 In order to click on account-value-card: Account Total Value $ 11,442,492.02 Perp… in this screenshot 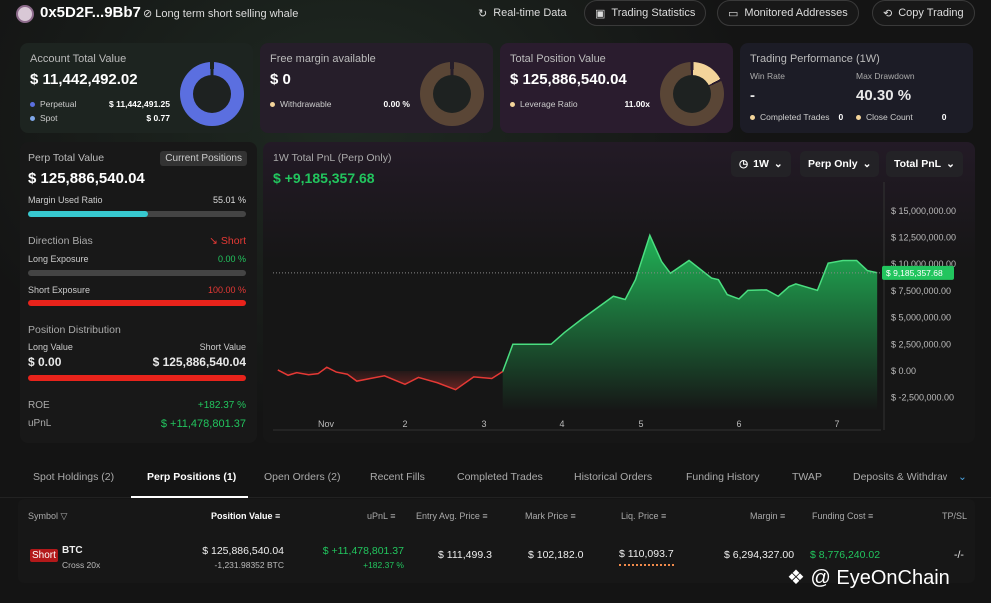, I will do `click(136, 88)`.